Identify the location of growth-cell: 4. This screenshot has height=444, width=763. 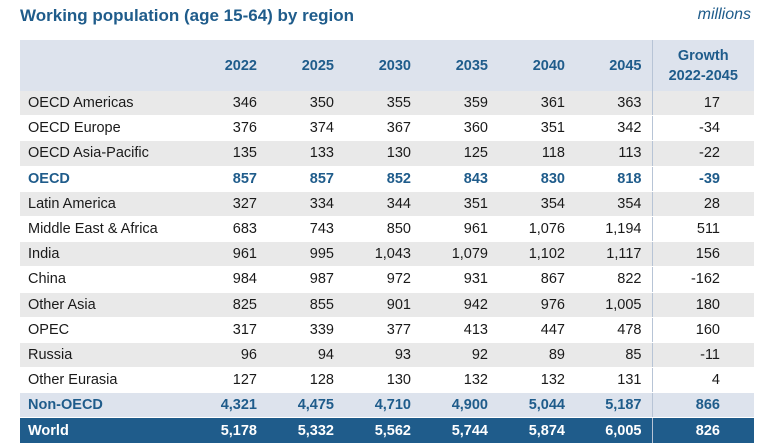
(702, 380).